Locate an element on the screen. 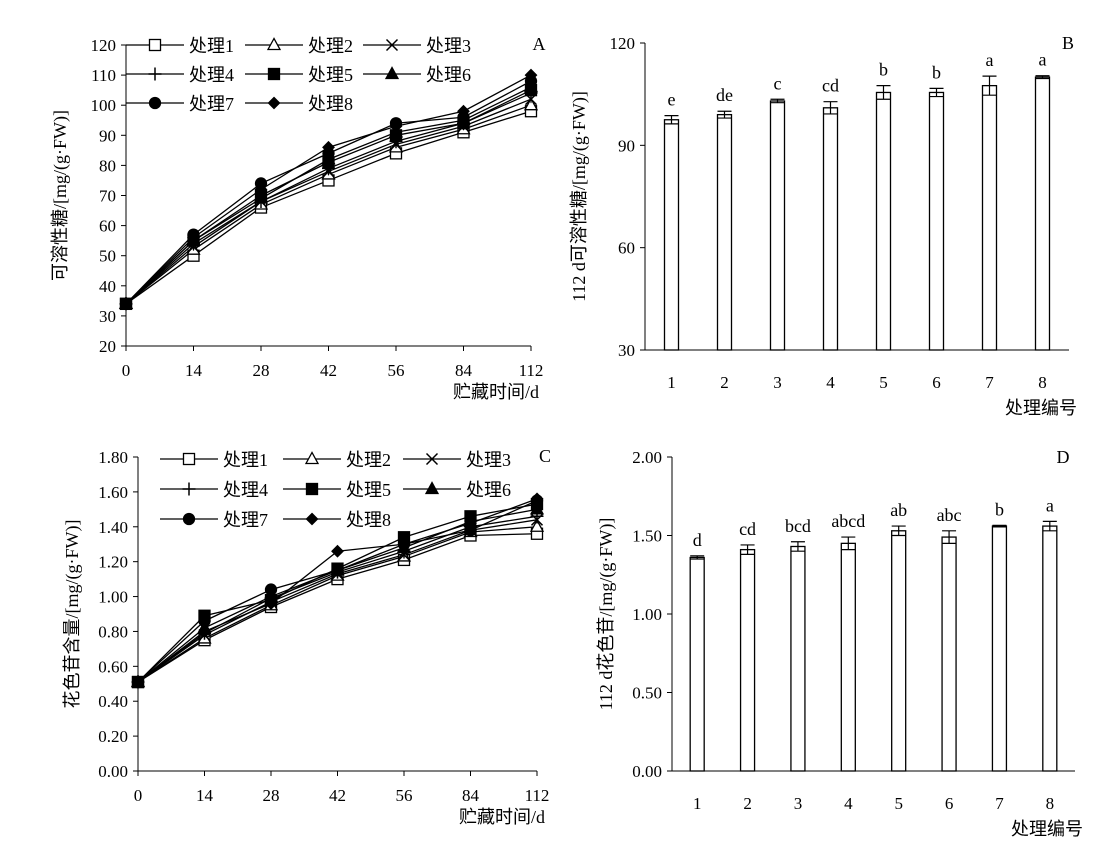  y-tick-label: 100 is located at coordinates (104, 105).